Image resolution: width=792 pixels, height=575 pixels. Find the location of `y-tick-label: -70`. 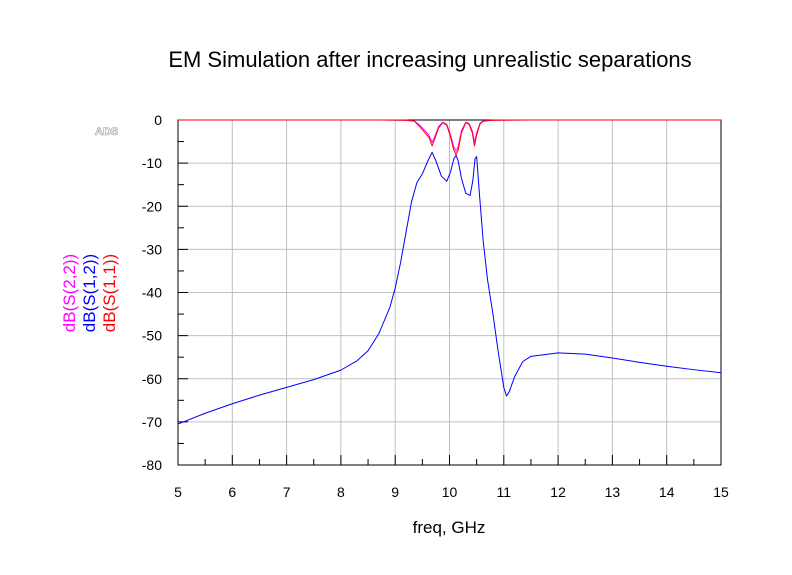

y-tick-label: -70 is located at coordinates (152, 422).